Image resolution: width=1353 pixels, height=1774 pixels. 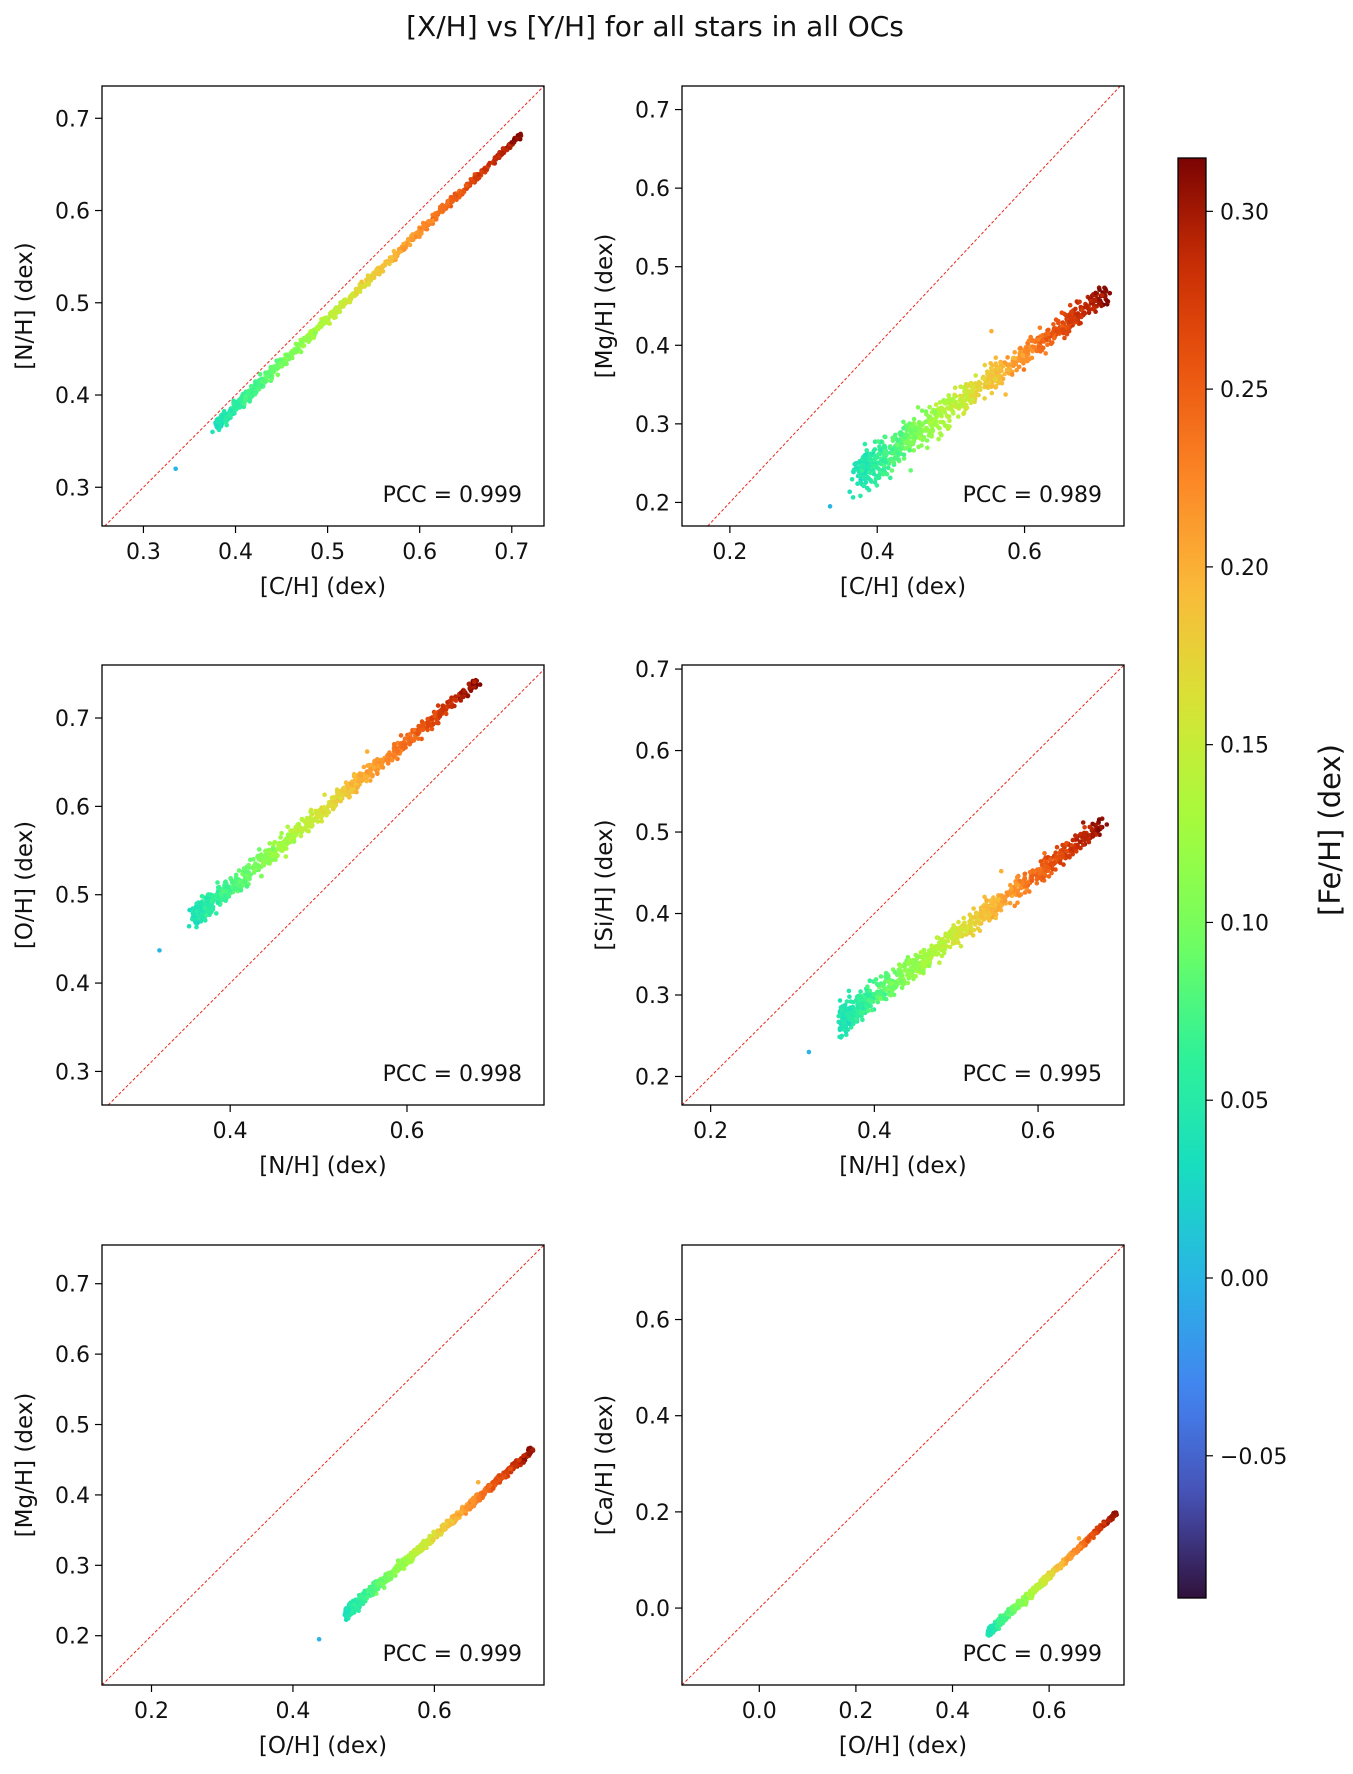 What do you see at coordinates (367, 751) in the screenshot?
I see `outlier-point` at bounding box center [367, 751].